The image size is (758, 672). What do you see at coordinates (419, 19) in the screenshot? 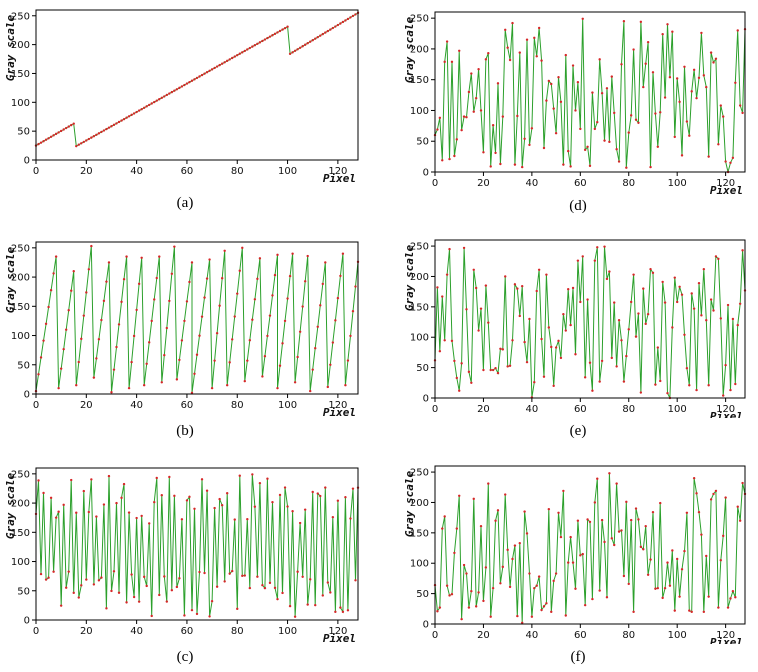
I see `y-tick-label: 250` at bounding box center [419, 19].